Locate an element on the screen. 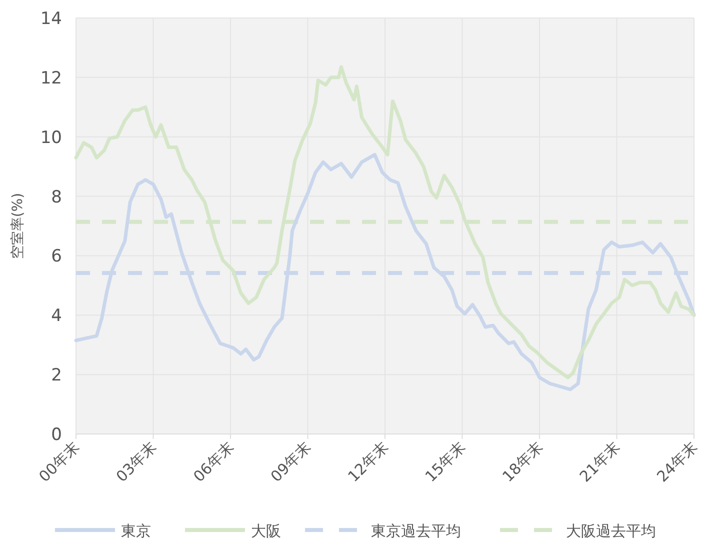 This screenshot has width=710, height=546. y-tick-label: 4 is located at coordinates (56, 316).